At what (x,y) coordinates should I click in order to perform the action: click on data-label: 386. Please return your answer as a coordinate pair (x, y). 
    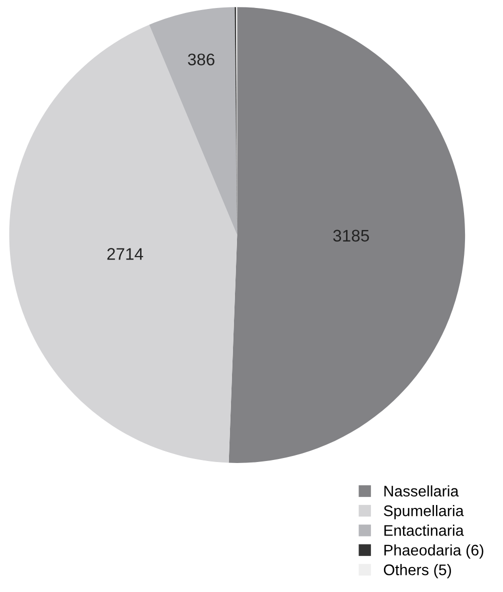
    Looking at the image, I should click on (201, 60).